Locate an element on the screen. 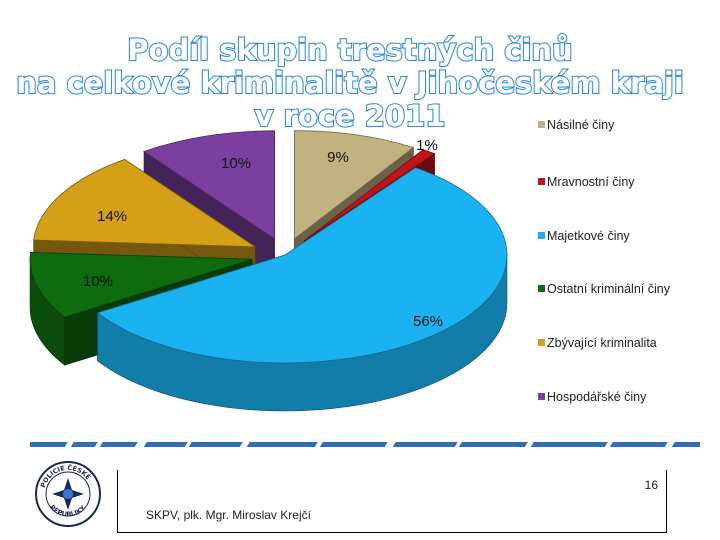 This screenshot has height=540, width=720. legend-item-nasilne: Násilné činy is located at coordinates (576, 126).